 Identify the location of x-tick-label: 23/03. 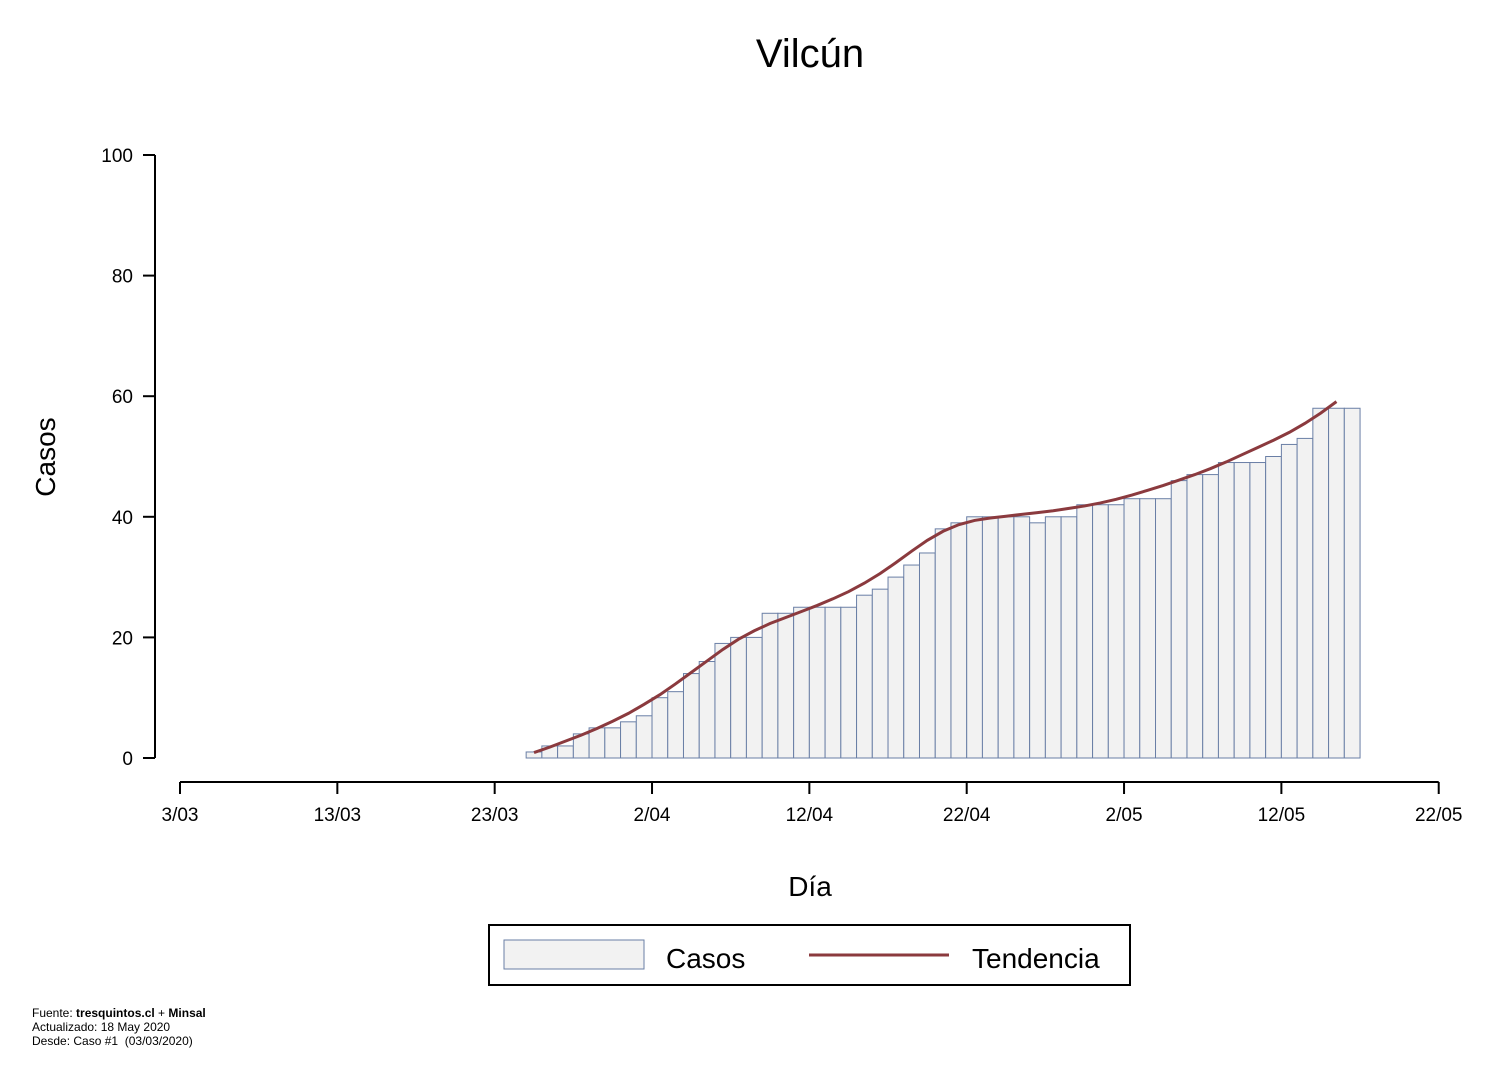
(495, 815).